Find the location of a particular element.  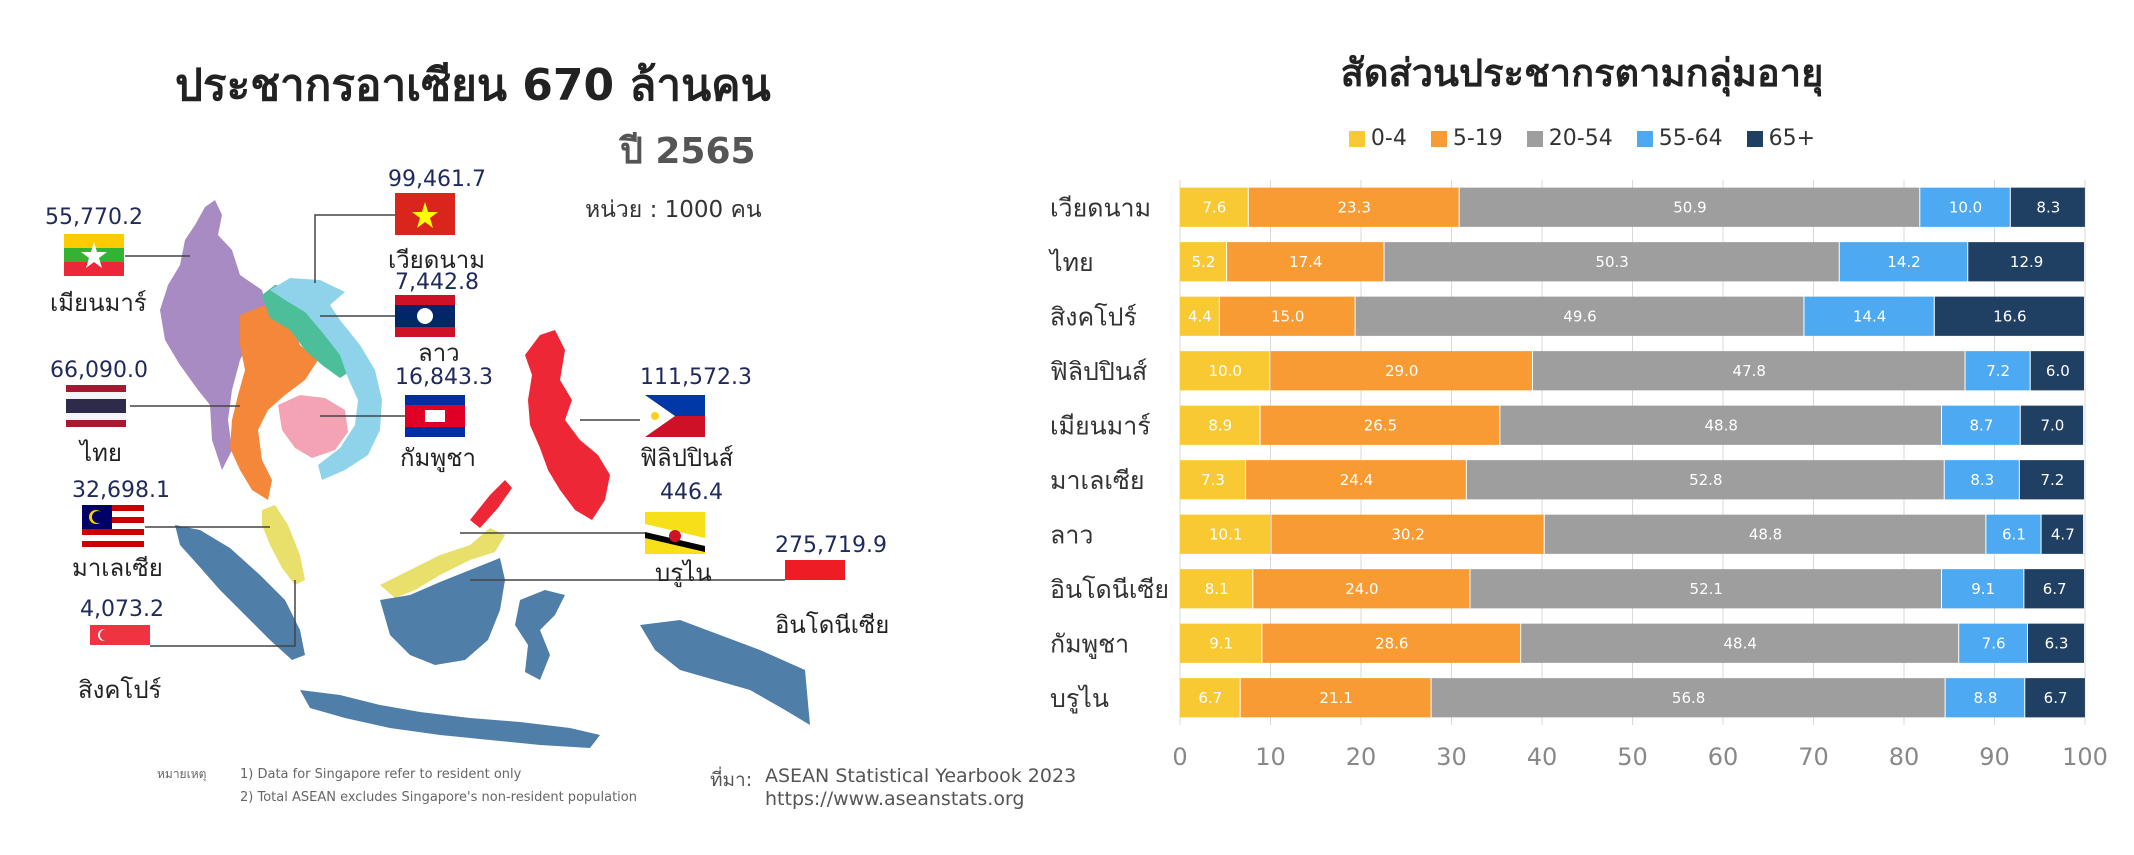

data-label: 24.0 is located at coordinates (1361, 589).